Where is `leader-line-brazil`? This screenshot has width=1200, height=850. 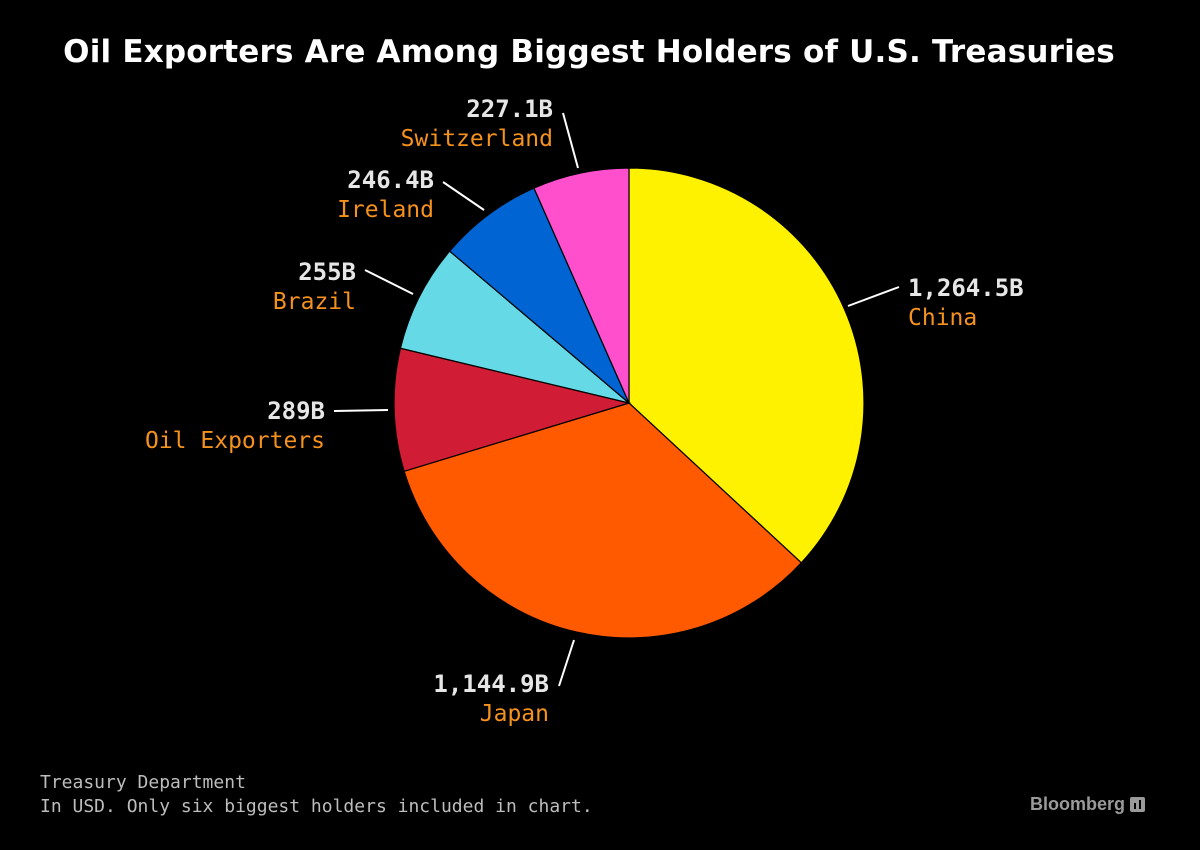
leader-line-brazil is located at coordinates (389, 282).